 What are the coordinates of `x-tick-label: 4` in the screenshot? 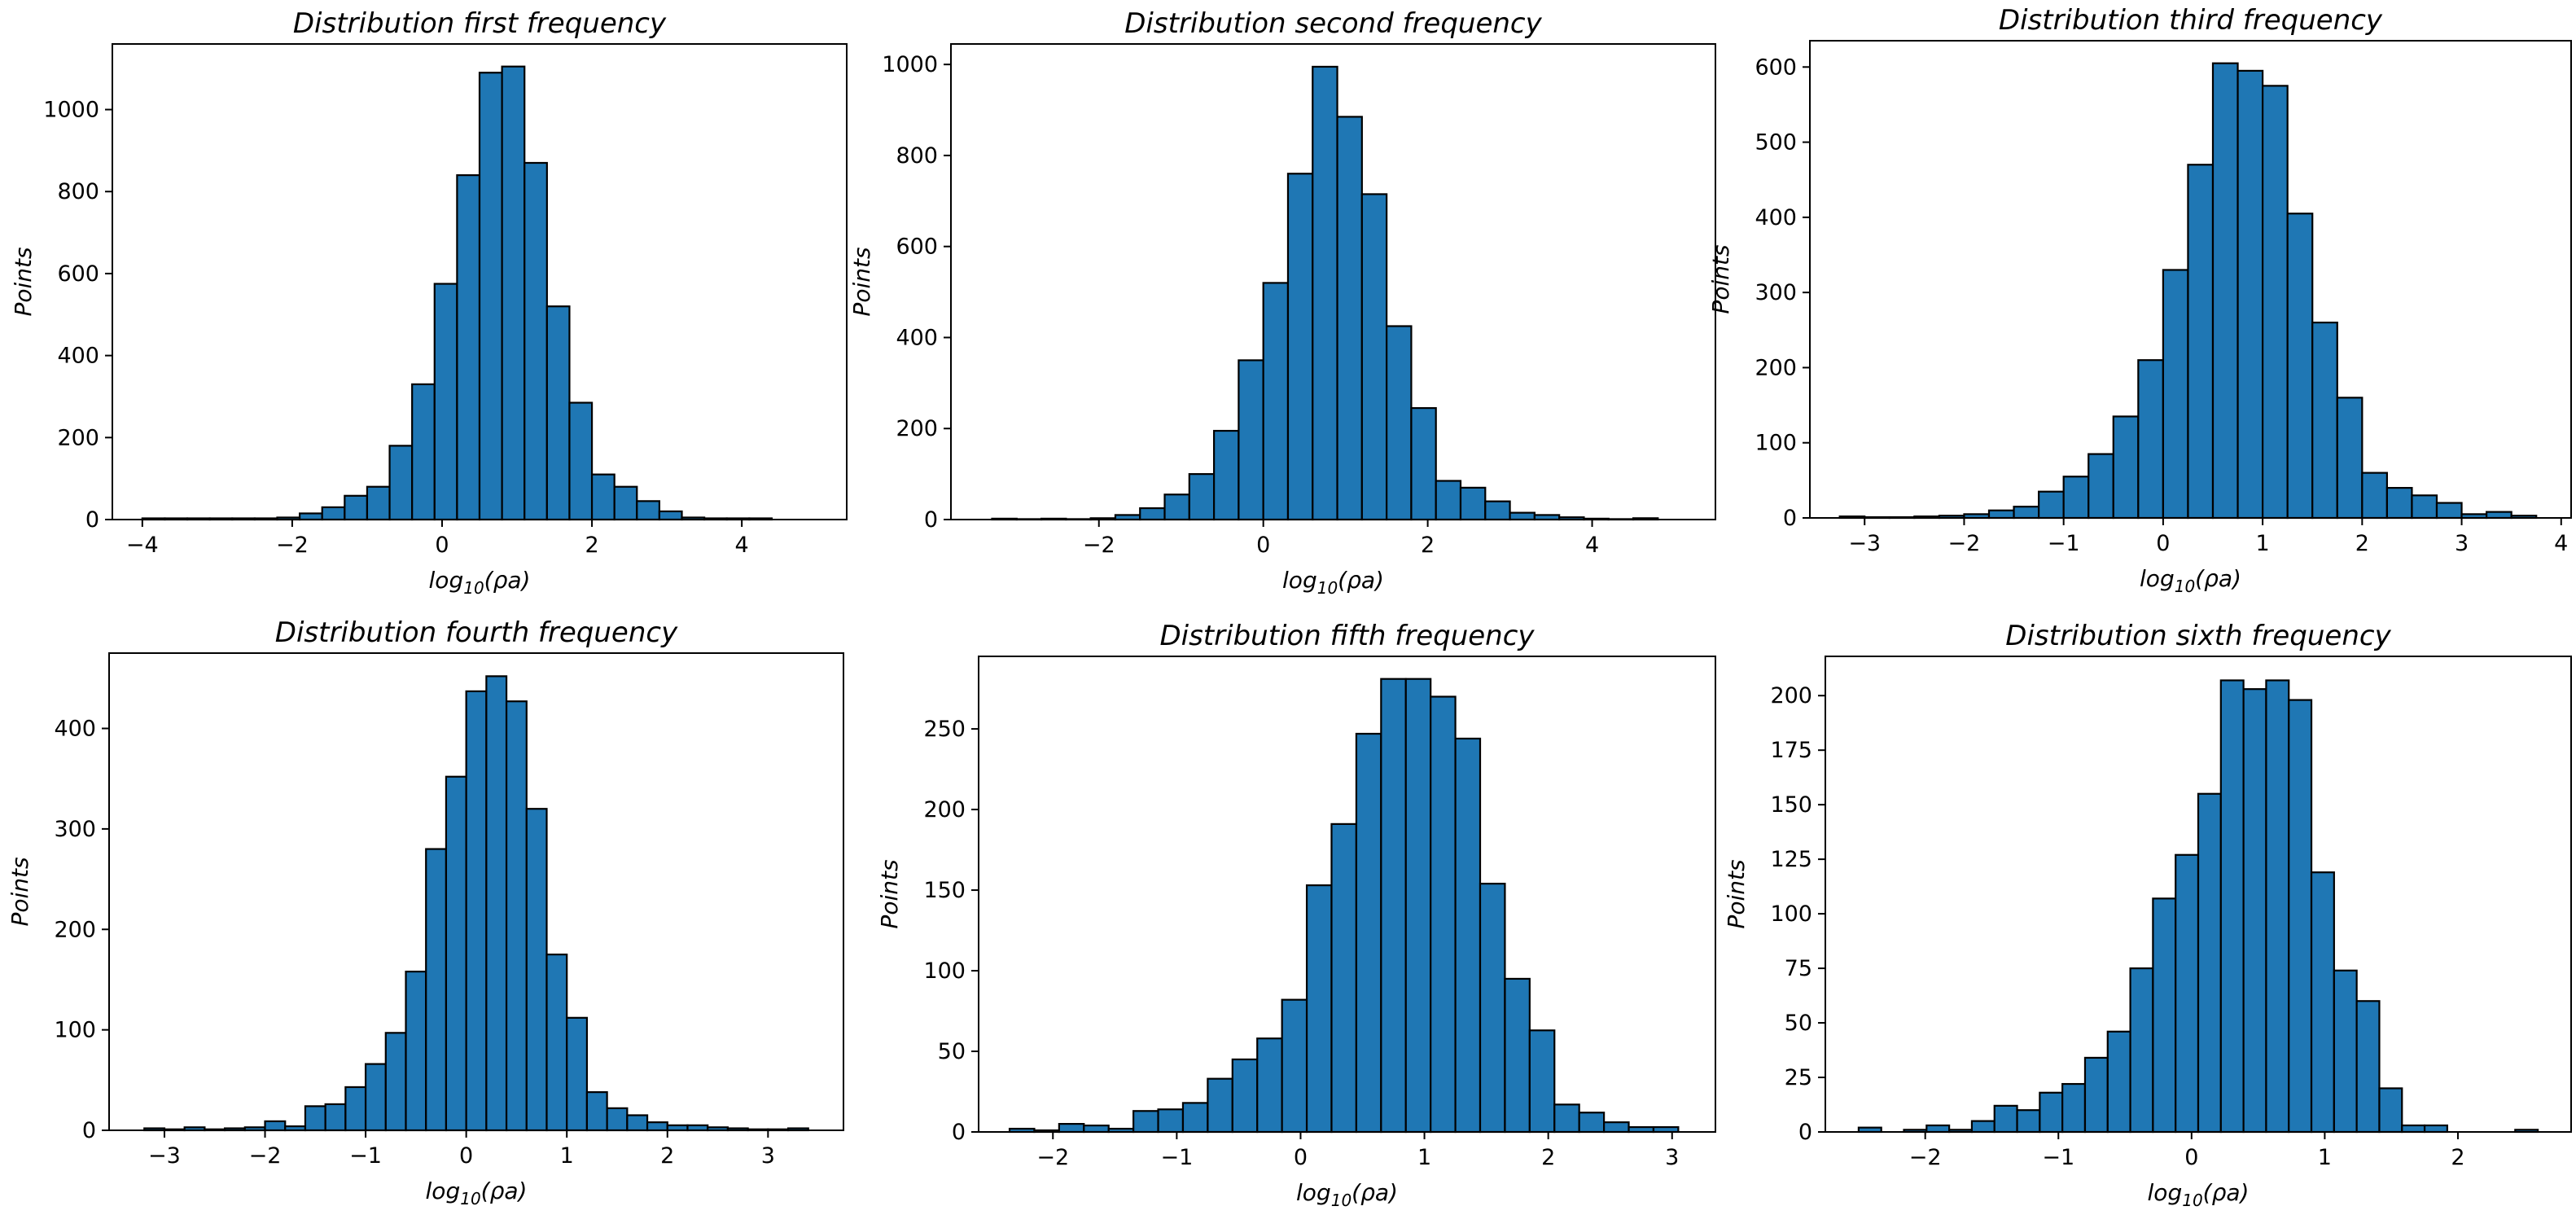 It's located at (2561, 543).